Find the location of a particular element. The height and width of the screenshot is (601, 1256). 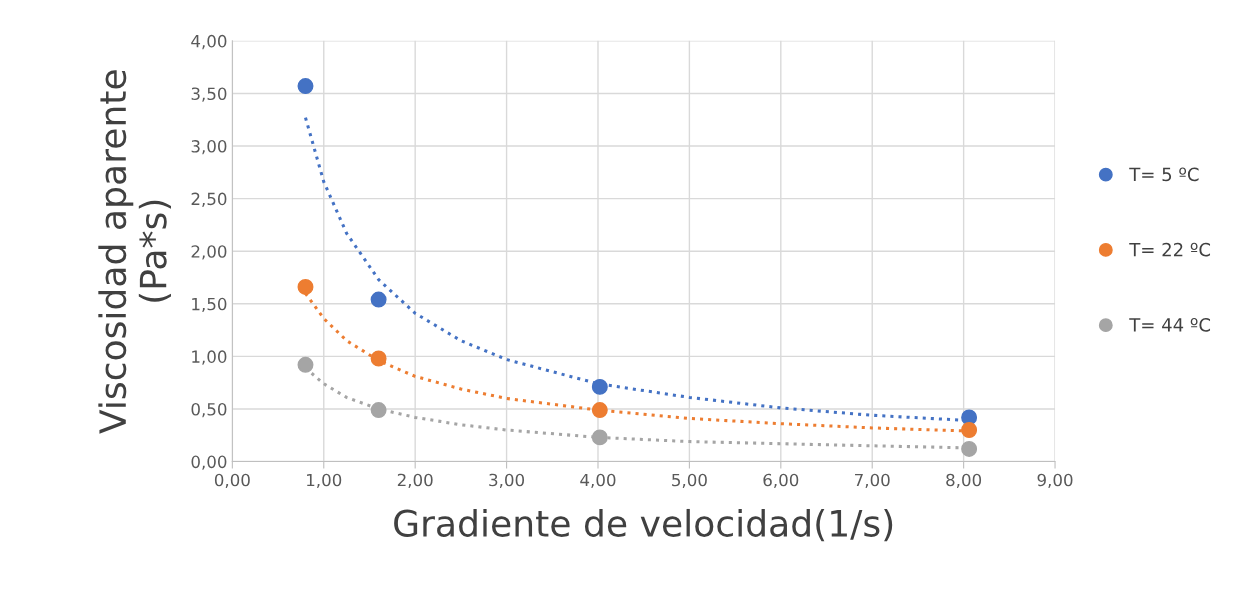

legend-label: T= 5 ºC is located at coordinates (1164, 174).